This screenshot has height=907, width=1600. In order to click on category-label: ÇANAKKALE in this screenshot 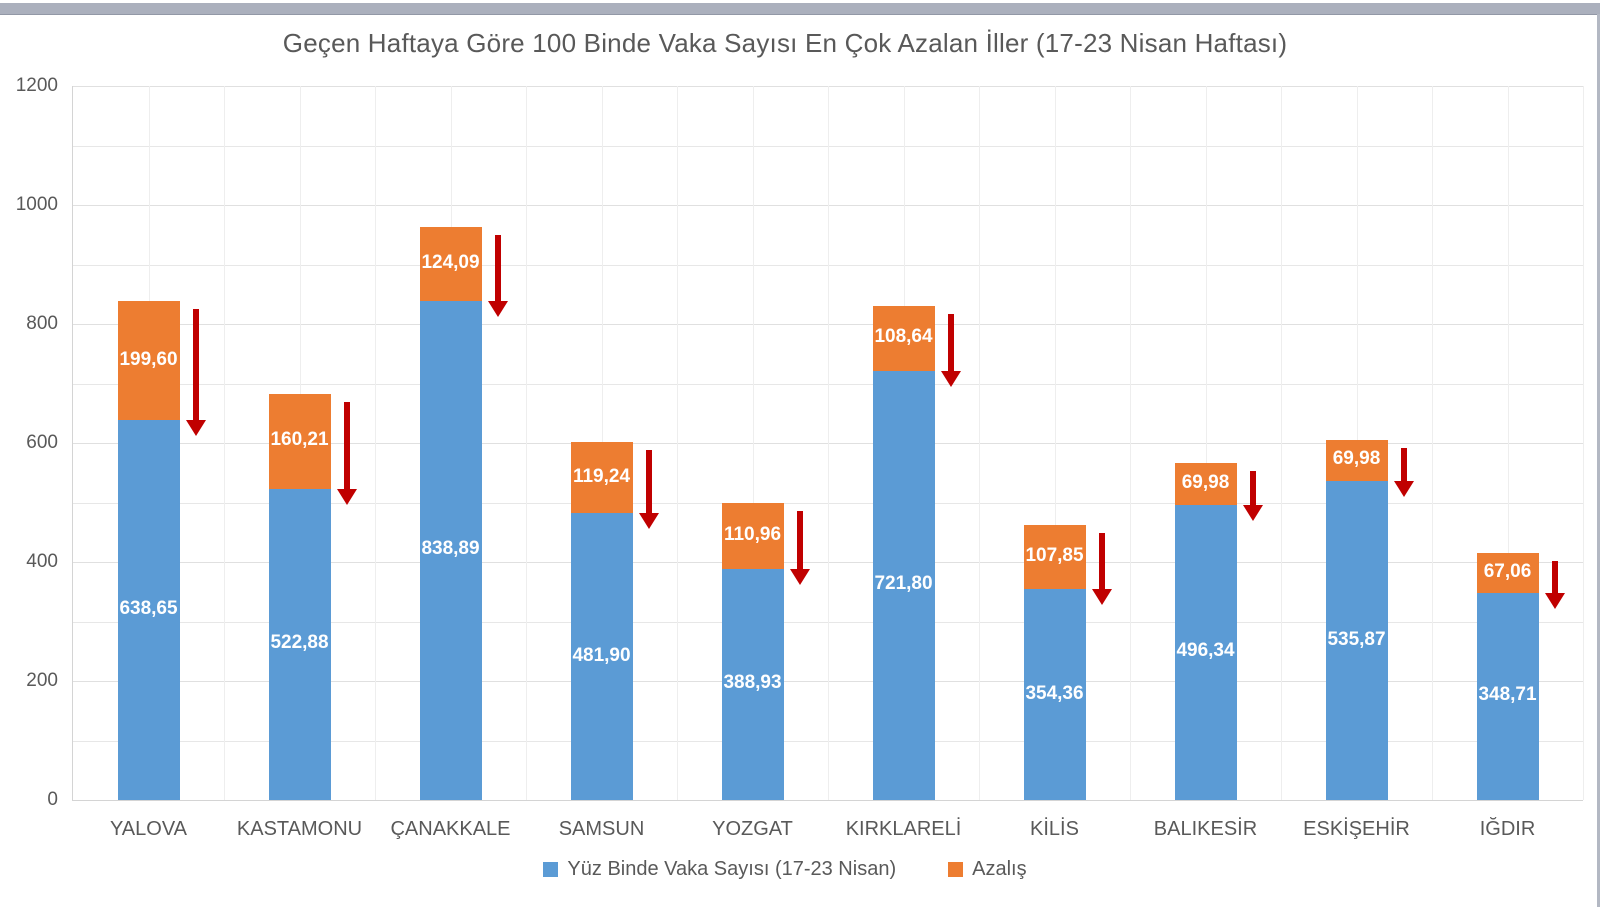, I will do `click(450, 829)`.